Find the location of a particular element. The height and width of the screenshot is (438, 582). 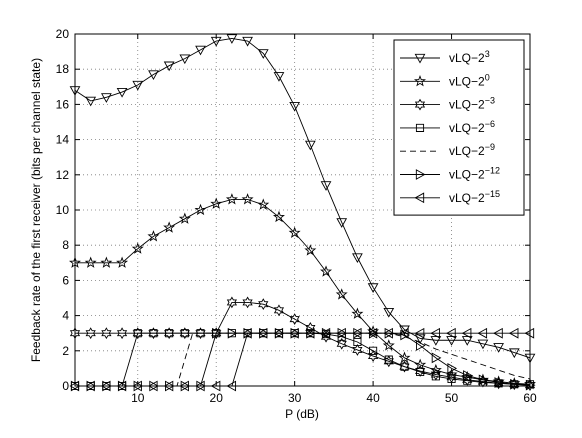

x-tick-label: 40 is located at coordinates (373, 398).